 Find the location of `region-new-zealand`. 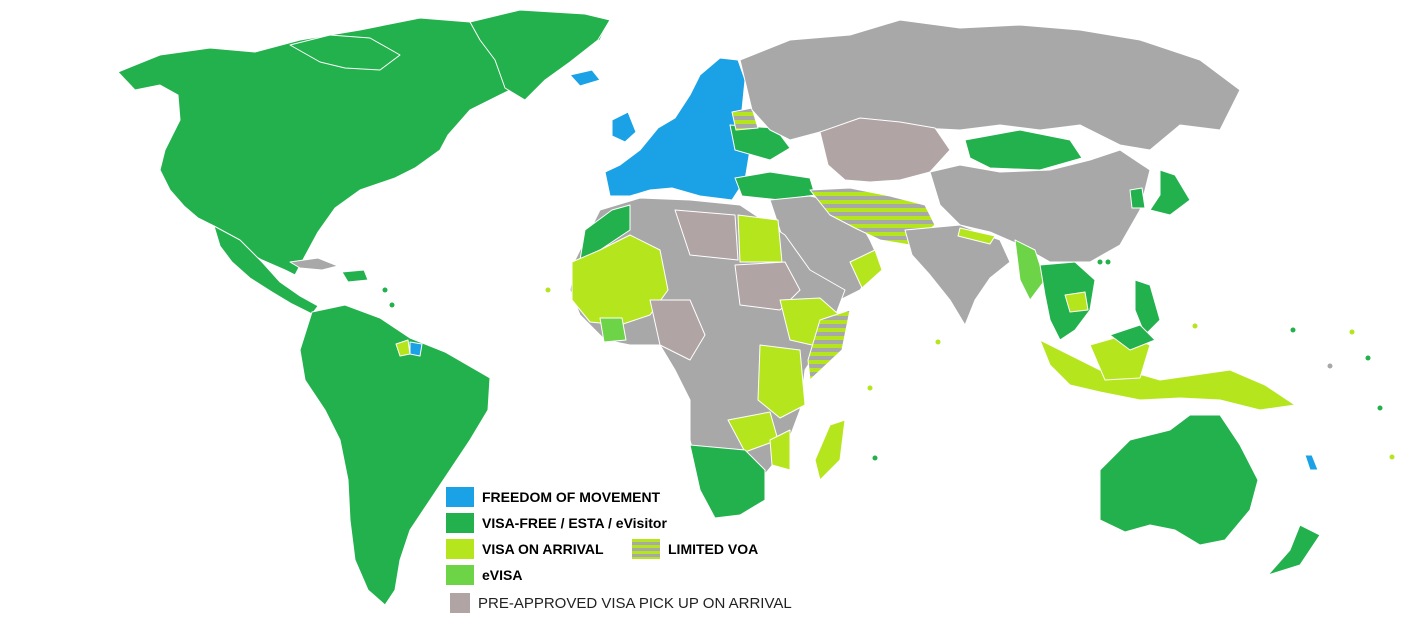

region-new-zealand is located at coordinates (1294, 550).